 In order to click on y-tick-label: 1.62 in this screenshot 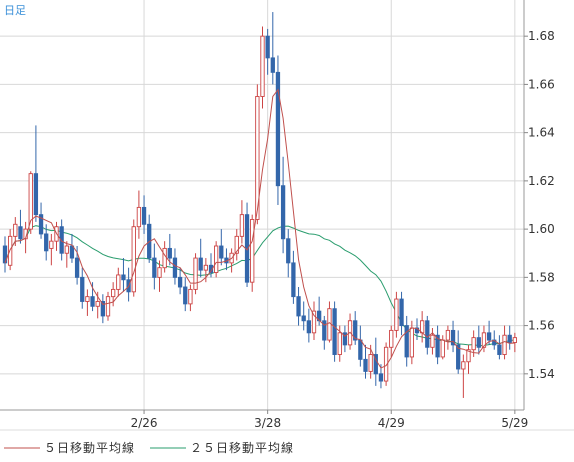, I will do `click(541, 181)`.